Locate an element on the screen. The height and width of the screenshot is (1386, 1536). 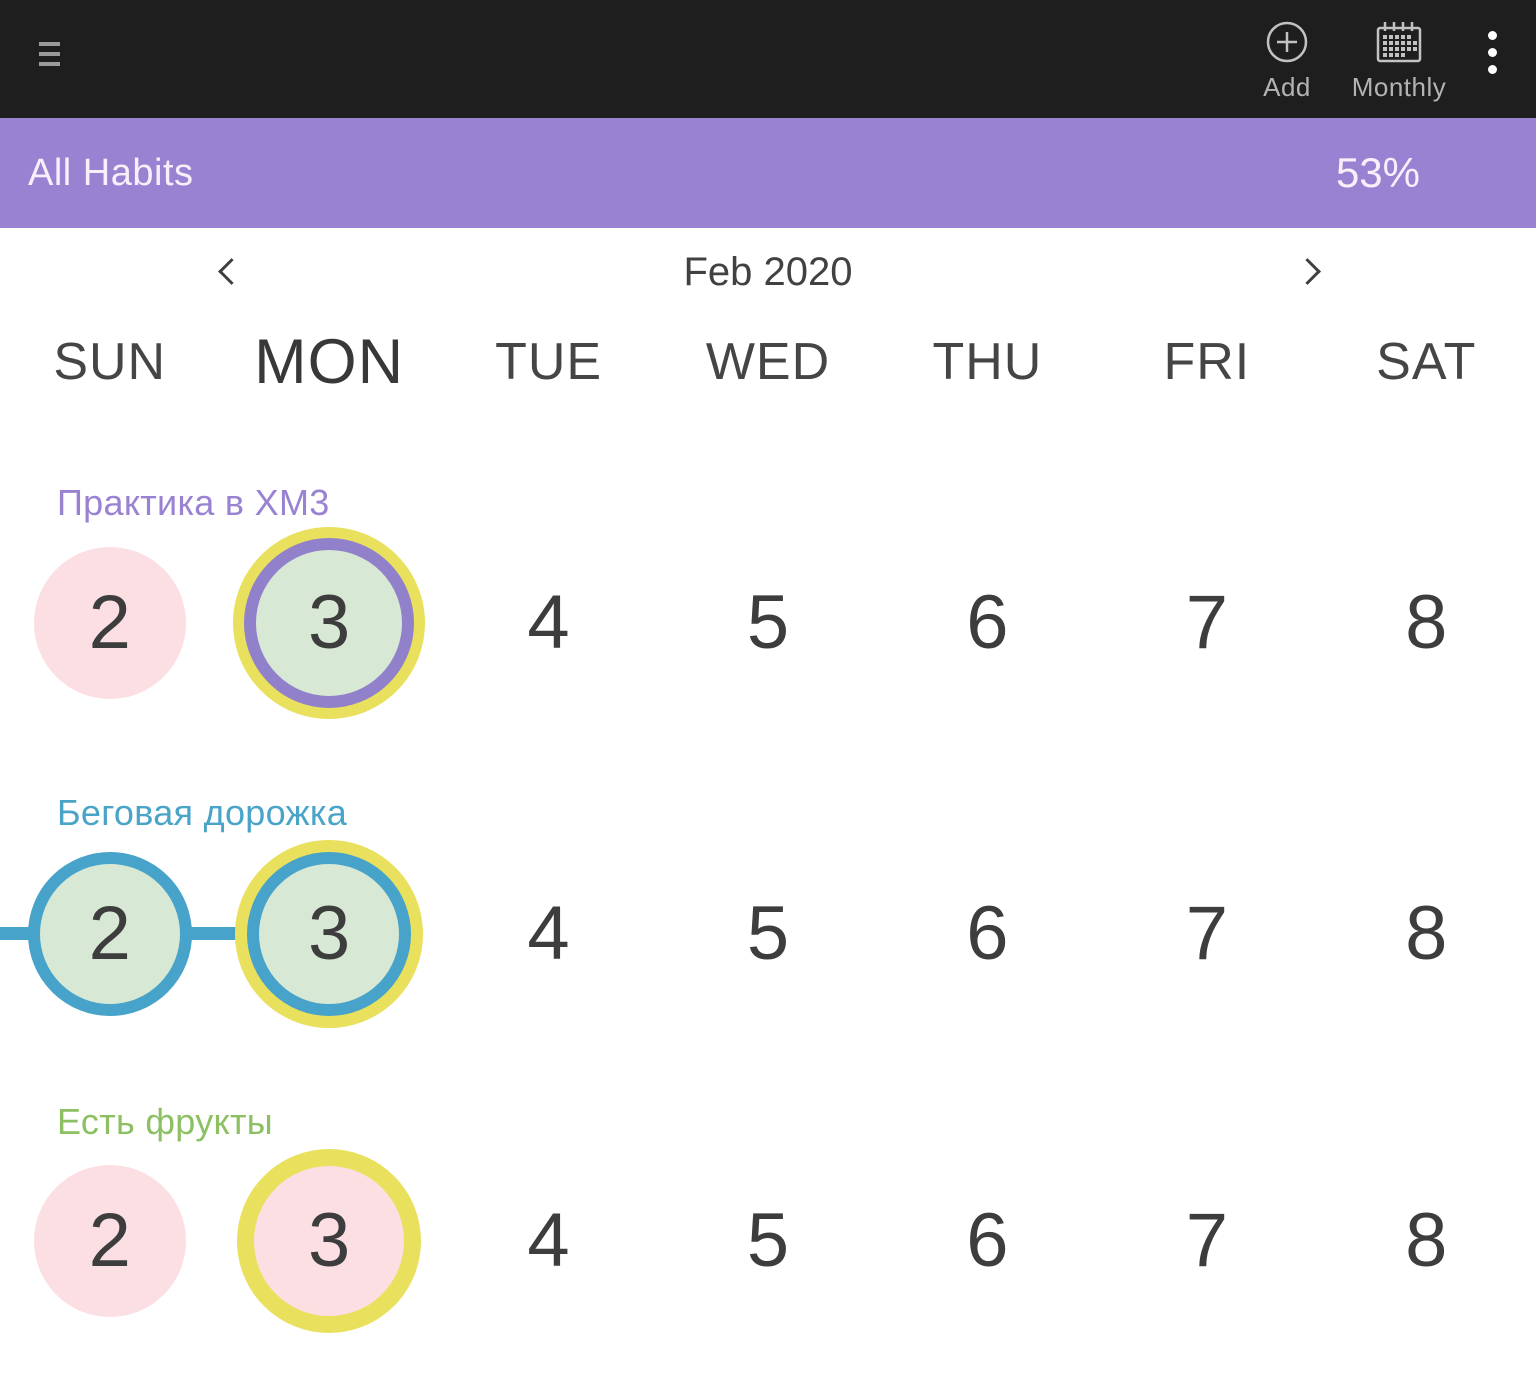
hamburger-menu-icon is located at coordinates (50, 57).